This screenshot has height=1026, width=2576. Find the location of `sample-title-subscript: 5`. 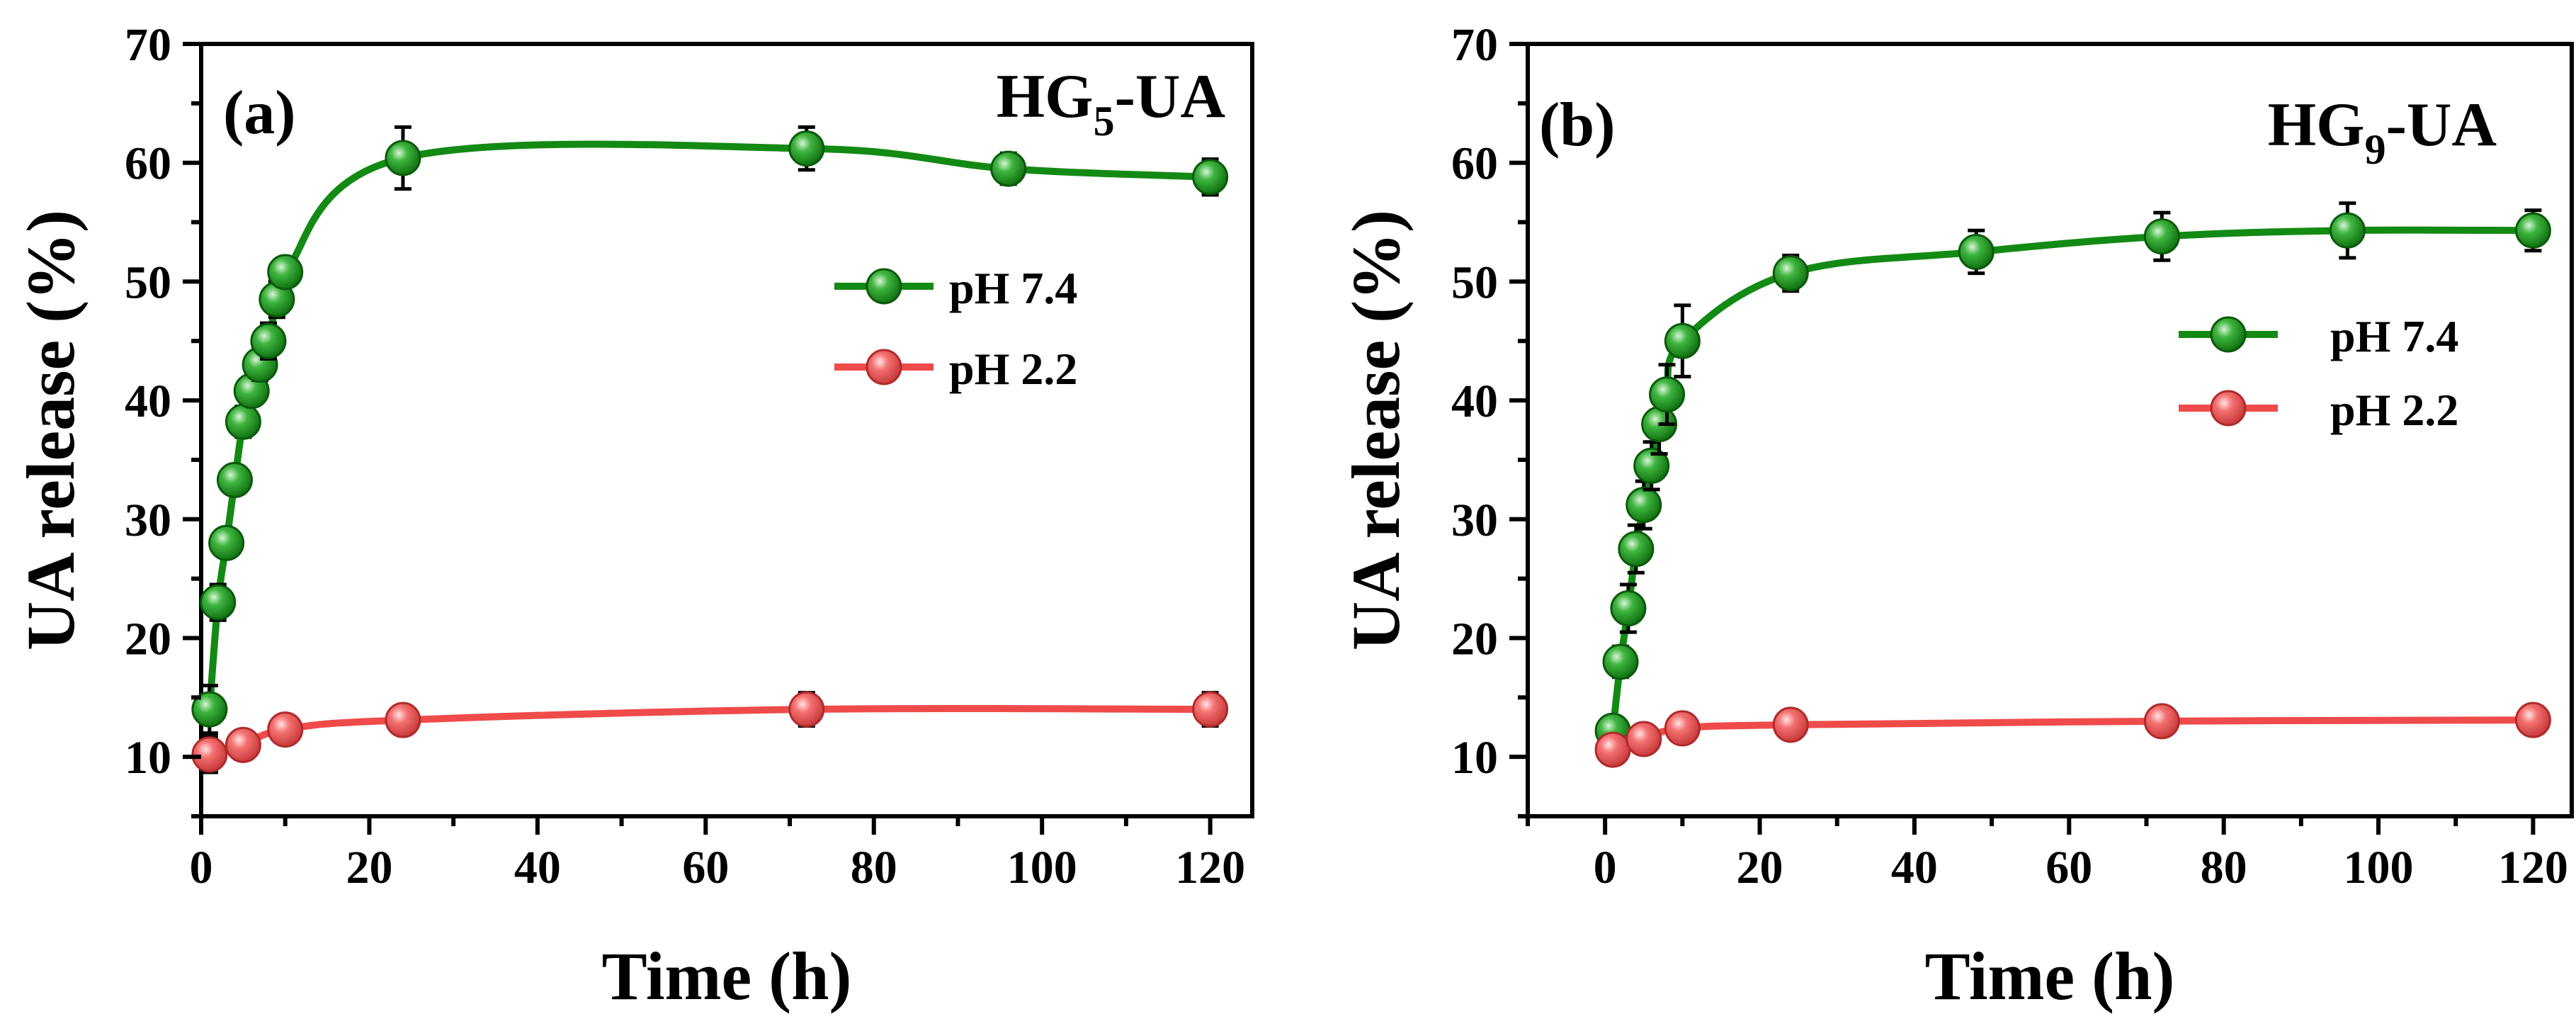

sample-title-subscript: 5 is located at coordinates (1104, 121).